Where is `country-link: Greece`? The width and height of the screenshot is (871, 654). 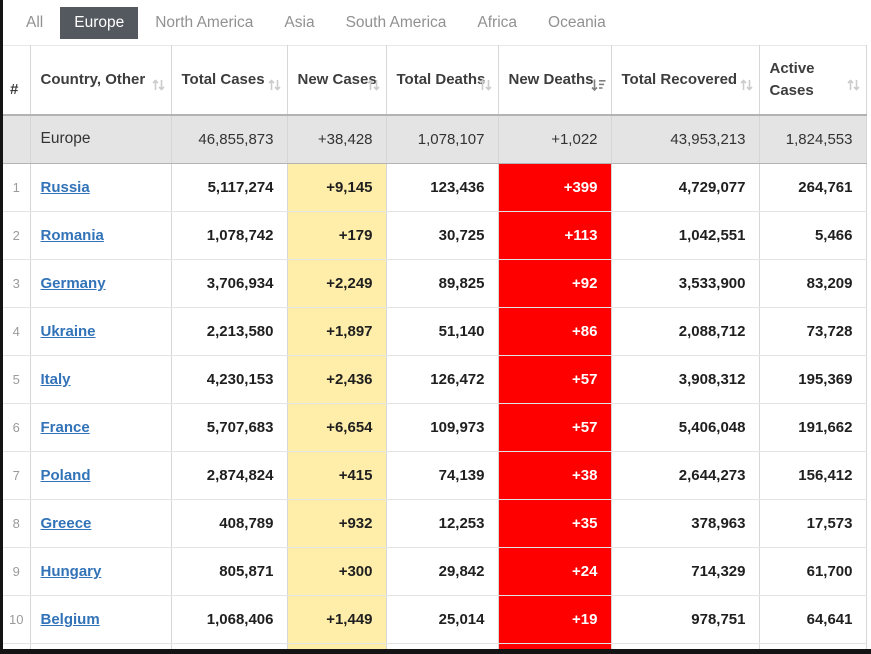
country-link: Greece is located at coordinates (66, 523).